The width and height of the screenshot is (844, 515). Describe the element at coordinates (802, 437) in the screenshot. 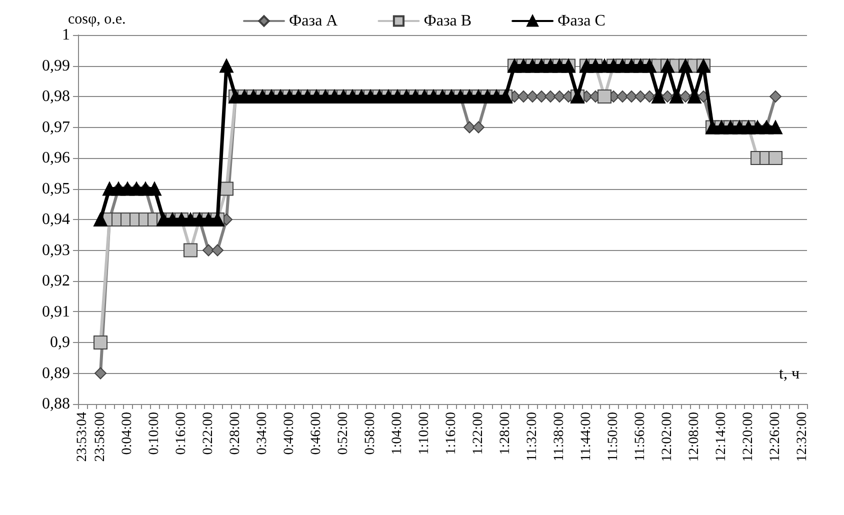

I see `x-tick-label: 12:32:00` at that location.